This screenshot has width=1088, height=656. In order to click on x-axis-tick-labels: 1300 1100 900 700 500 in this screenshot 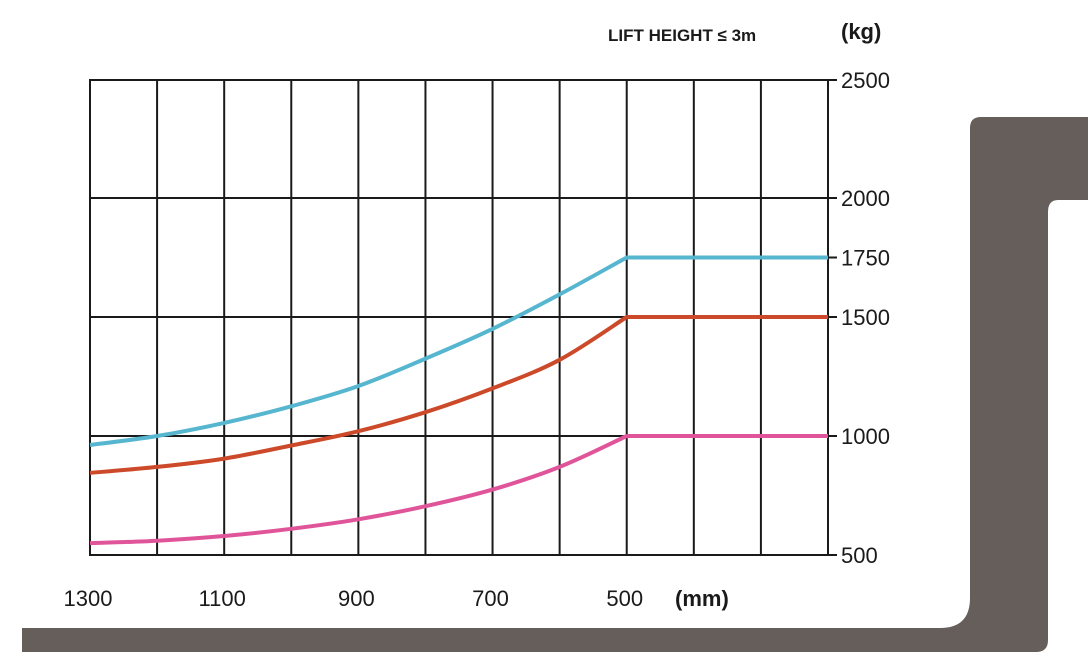, I will do `click(354, 598)`.